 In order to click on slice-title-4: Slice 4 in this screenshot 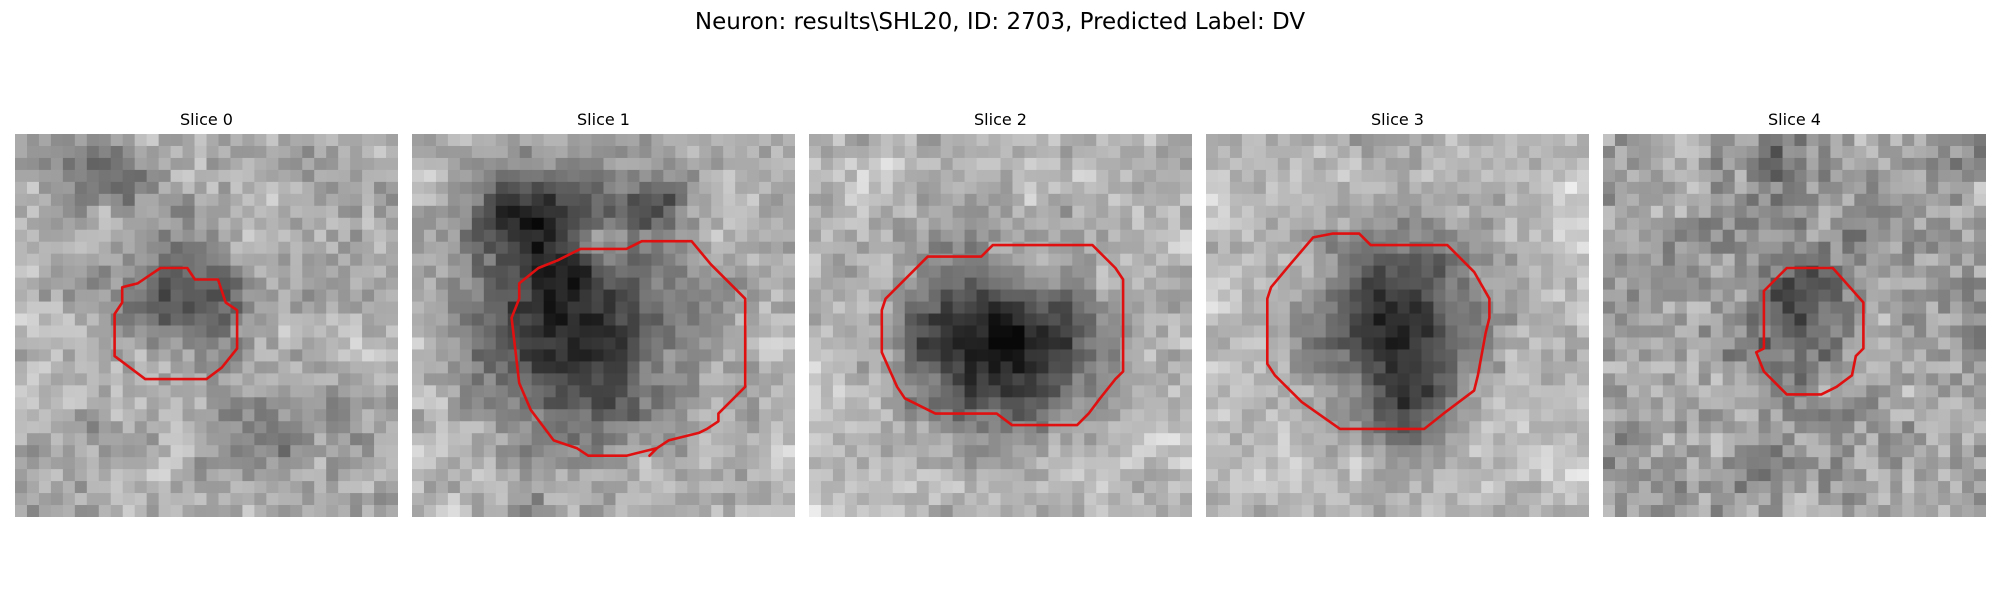, I will do `click(1794, 119)`.